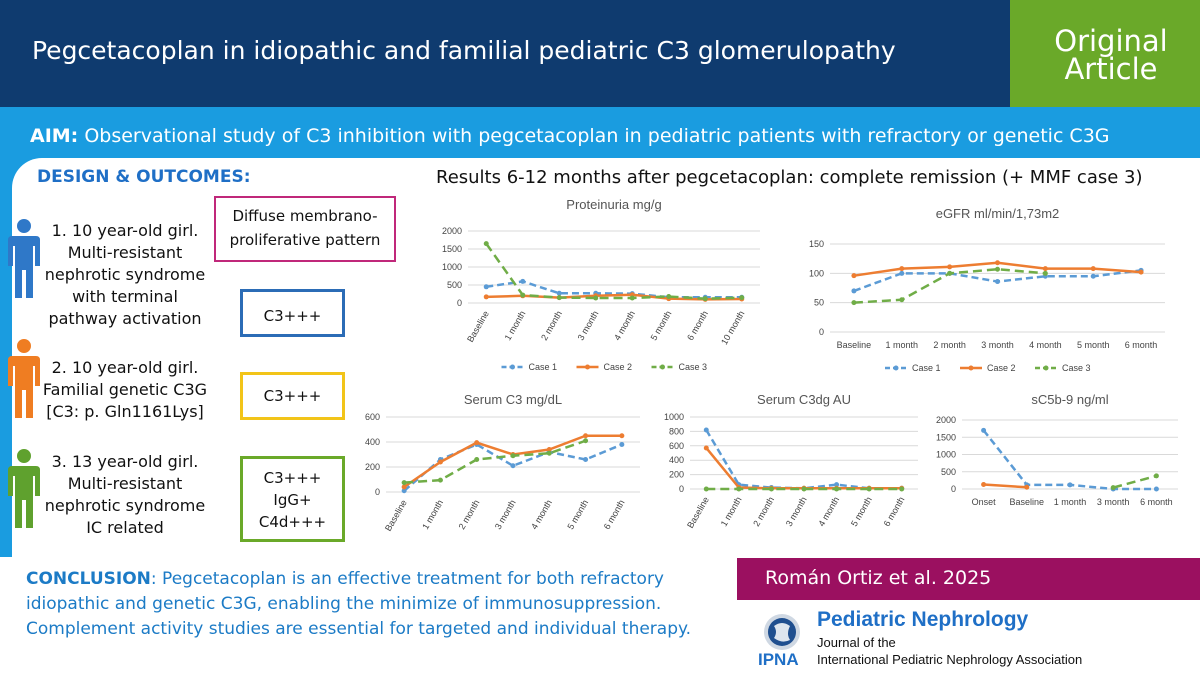 The height and width of the screenshot is (675, 1200). Describe the element at coordinates (125, 252) in the screenshot. I see `case1-line: Multi-resistant` at that location.